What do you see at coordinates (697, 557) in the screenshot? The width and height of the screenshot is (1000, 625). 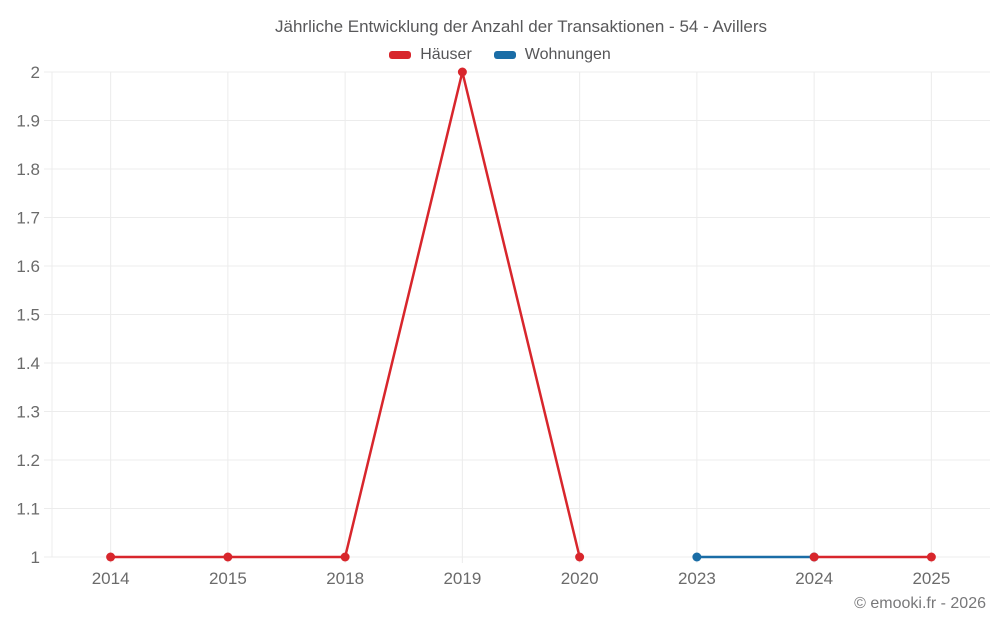 I see `data-point-wohnungen` at bounding box center [697, 557].